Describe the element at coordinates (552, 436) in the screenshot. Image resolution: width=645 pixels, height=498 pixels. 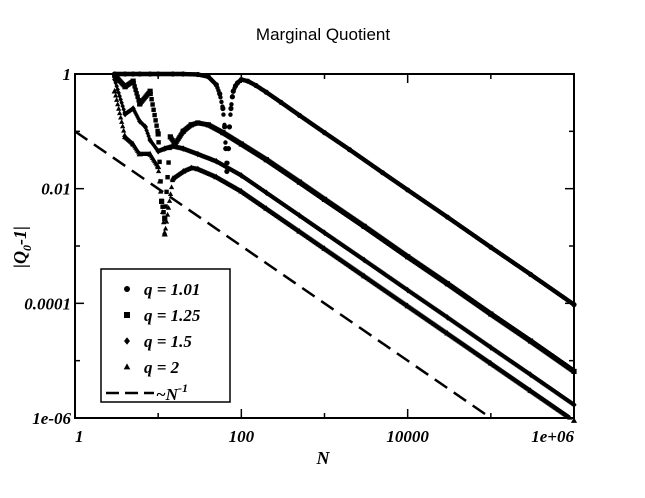
I see `x-tick-label: 1e+06` at that location.